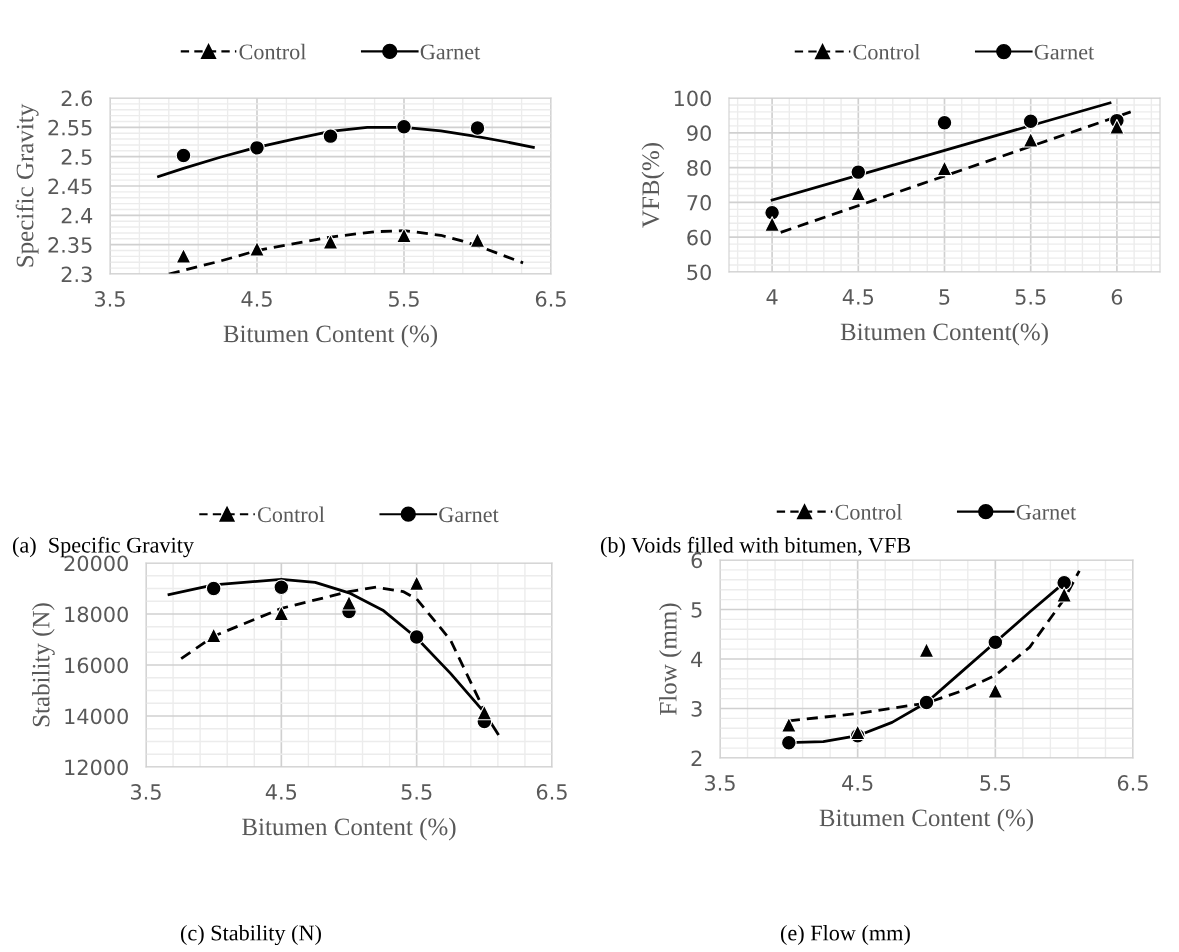  What do you see at coordinates (96, 767) in the screenshot?
I see `y-tick-label: 12000` at bounding box center [96, 767].